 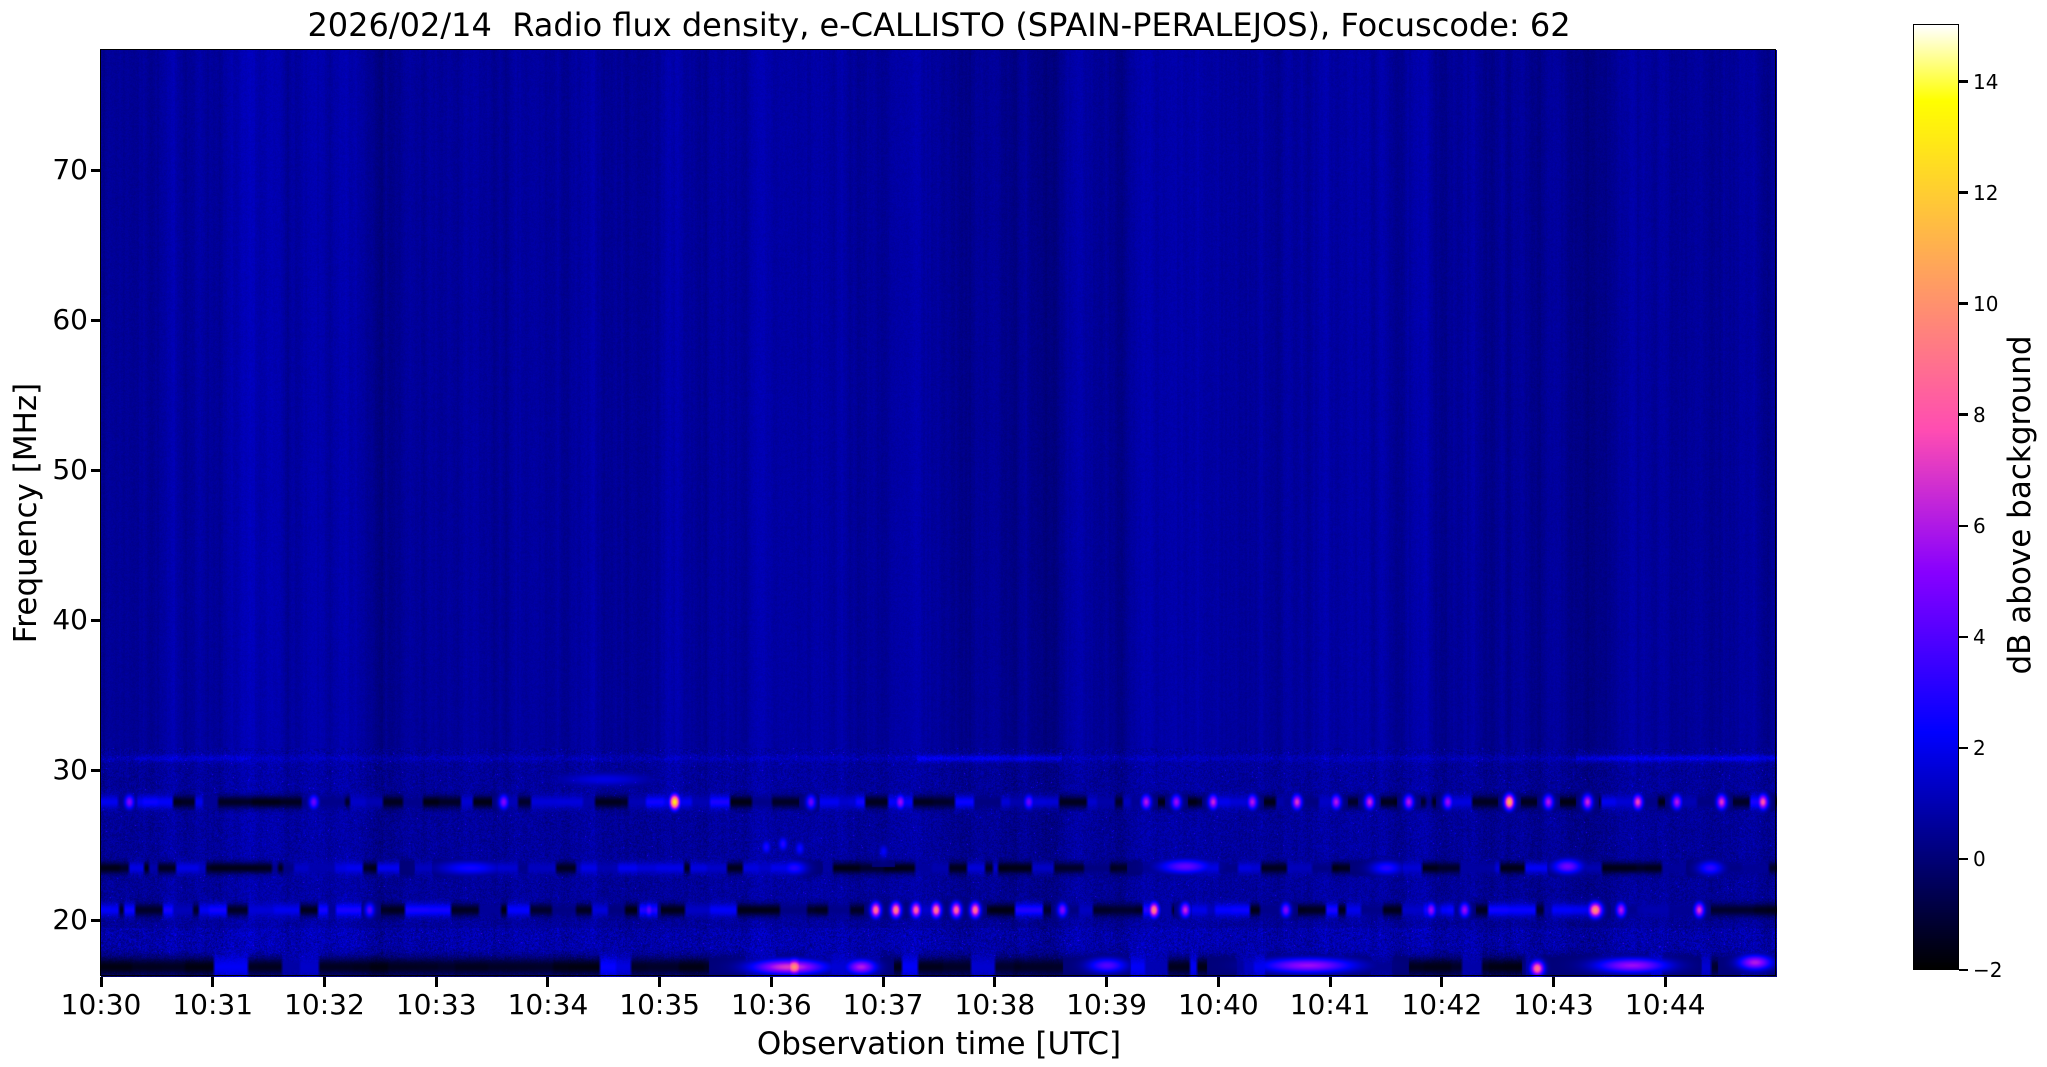 What do you see at coordinates (436, 1004) in the screenshot?
I see `x-tick-label: 10:33` at bounding box center [436, 1004].